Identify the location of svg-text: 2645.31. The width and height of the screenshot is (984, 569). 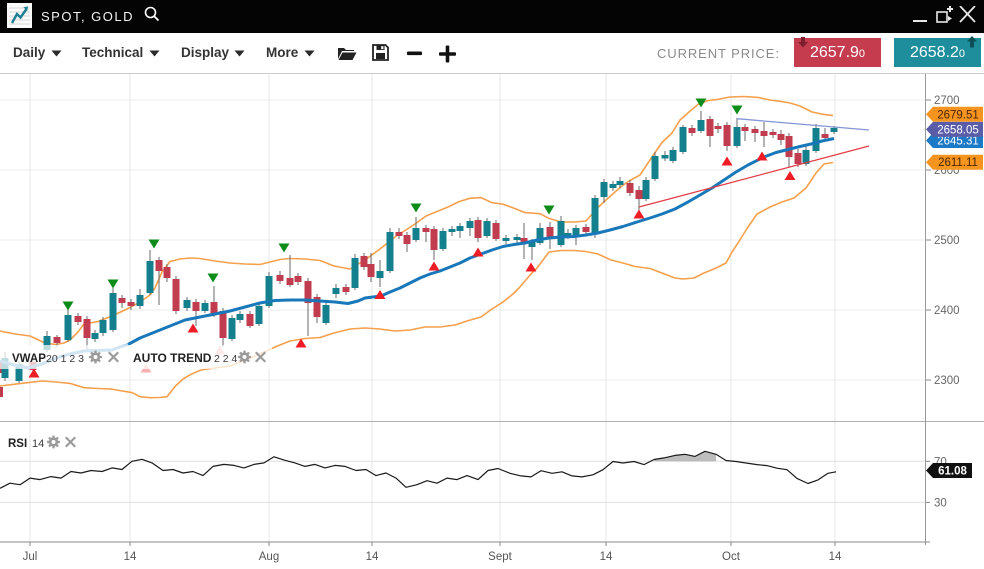
(958, 142).